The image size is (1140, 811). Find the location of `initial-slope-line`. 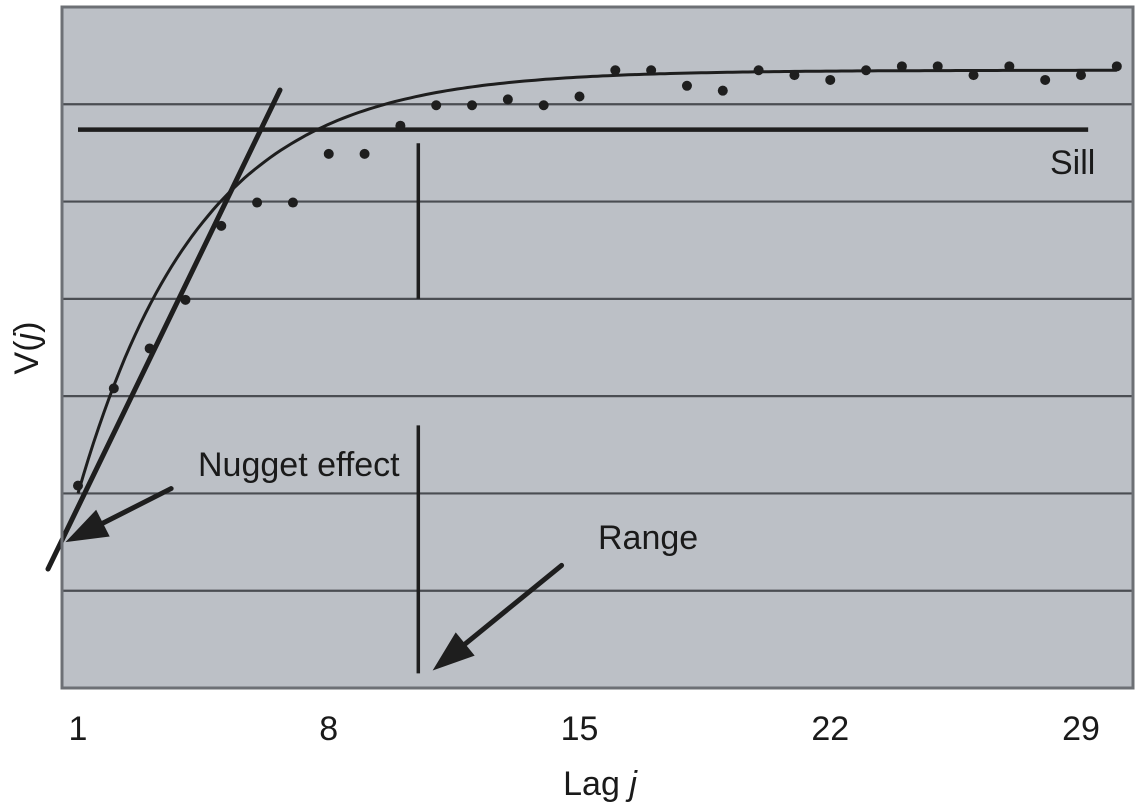

initial-slope-line is located at coordinates (164, 329).